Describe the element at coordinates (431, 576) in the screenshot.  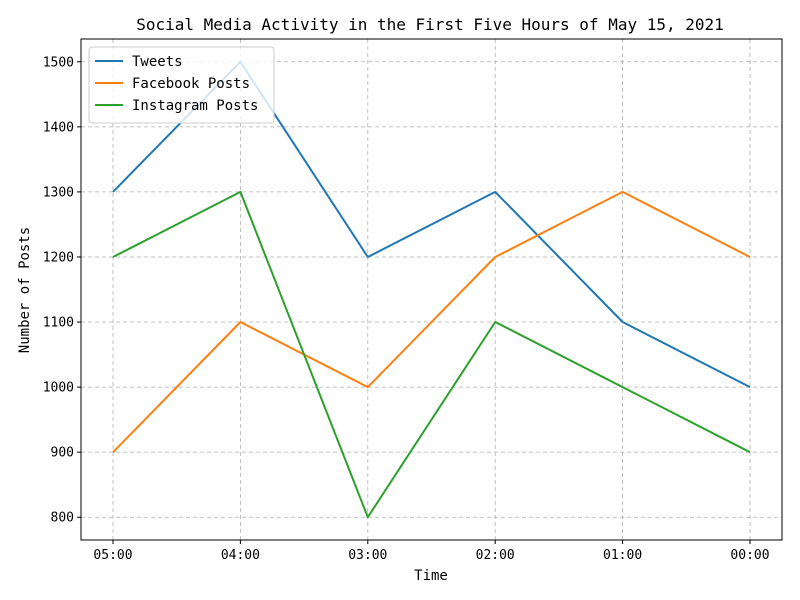
I see `x-axis-label: Time` at that location.